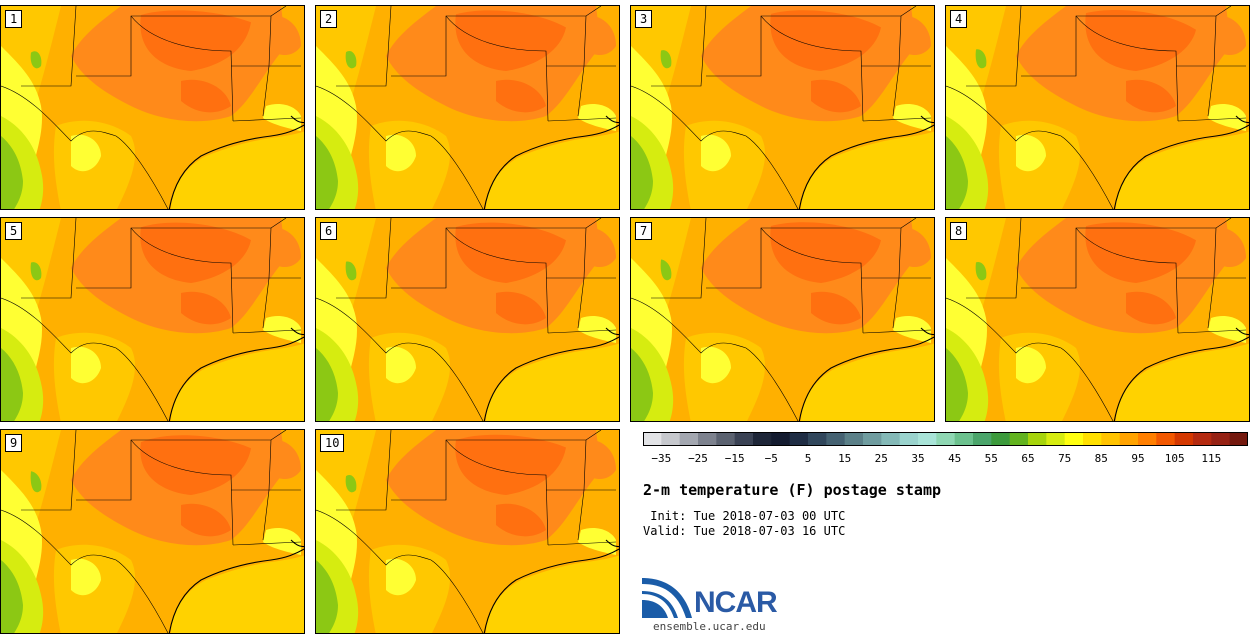  I want to click on map-panel-10: 10, so click(467, 531).